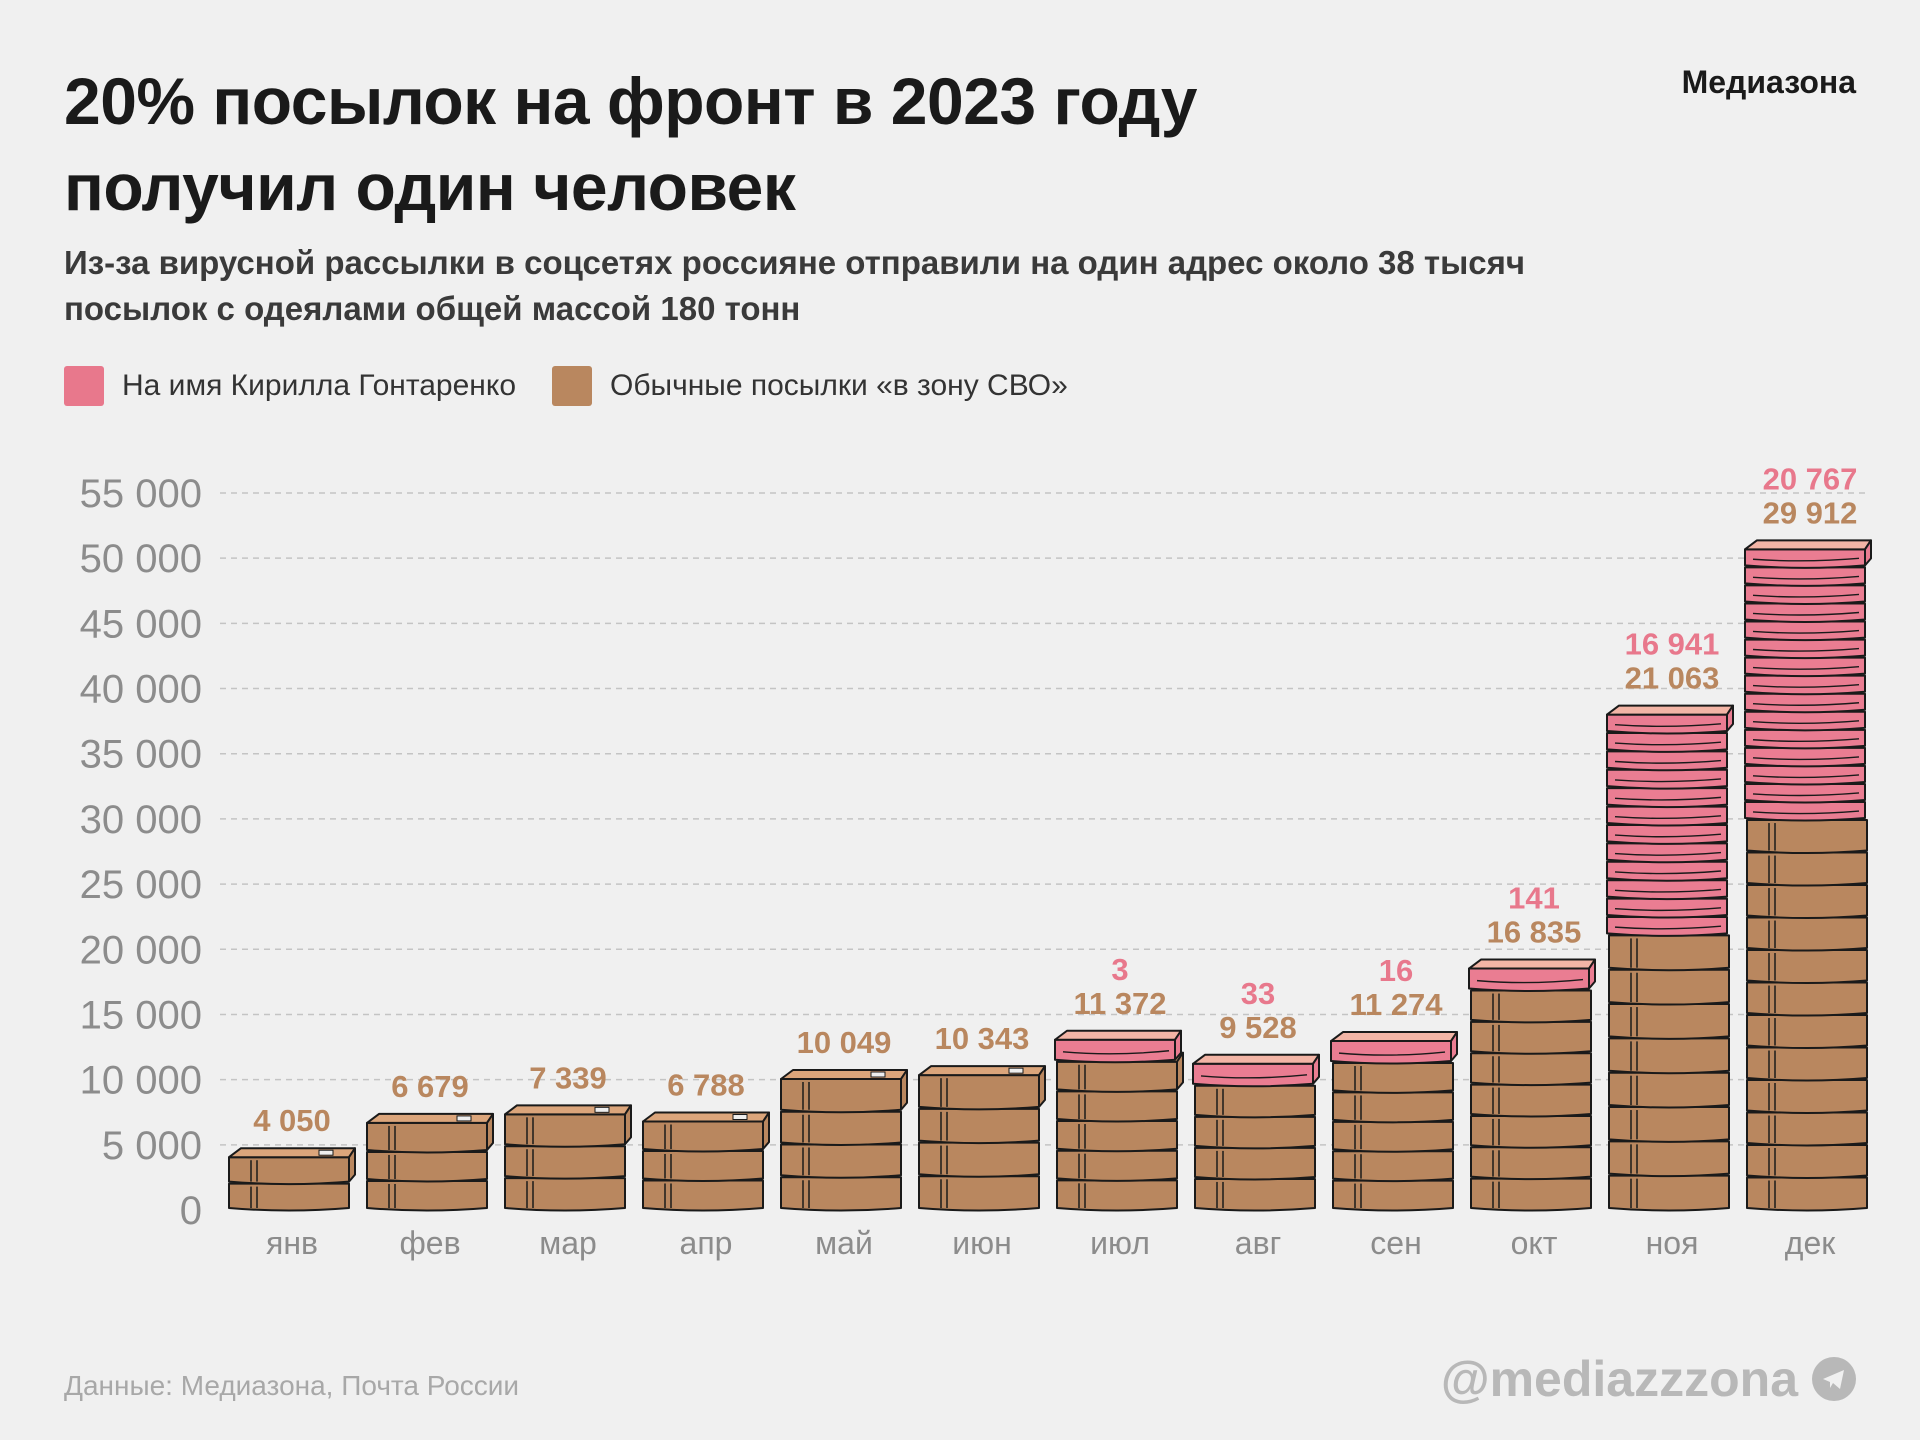 The height and width of the screenshot is (1440, 1920). What do you see at coordinates (1534, 932) in the screenshot?
I see `value-label-regular: 16 835` at bounding box center [1534, 932].